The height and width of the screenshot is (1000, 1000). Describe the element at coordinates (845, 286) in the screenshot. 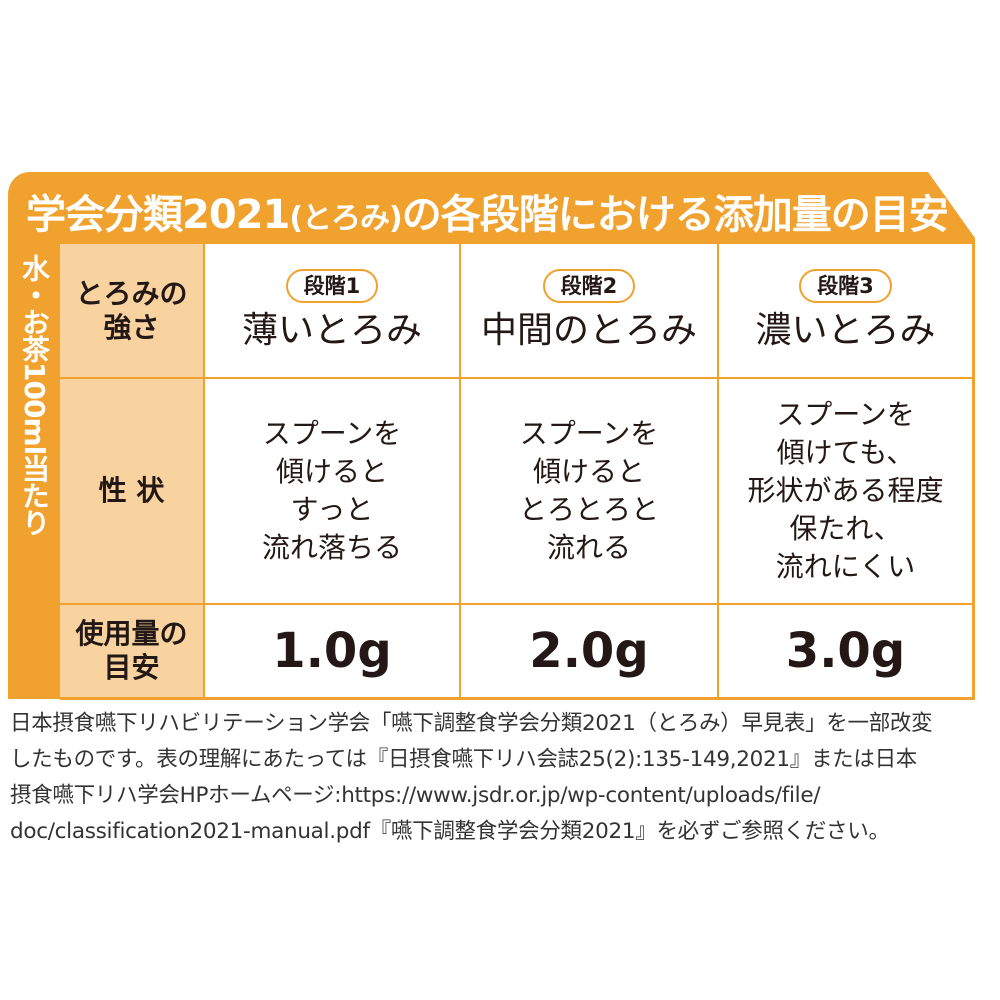

I see `stage-badge: 段階3` at that location.